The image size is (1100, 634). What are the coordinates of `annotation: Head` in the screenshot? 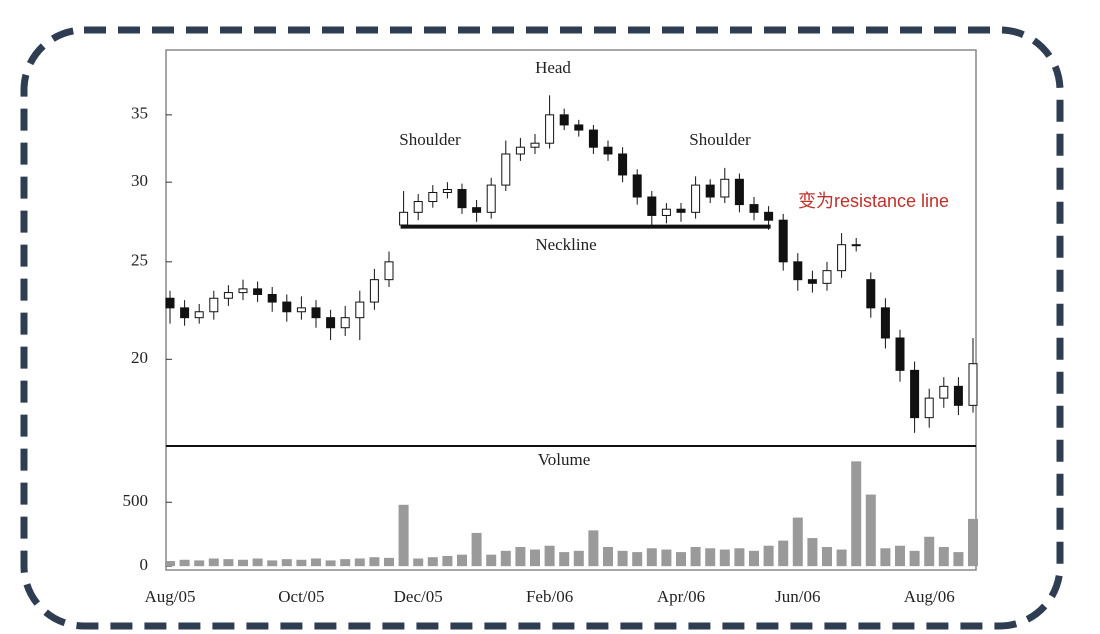 It's located at (553, 67).